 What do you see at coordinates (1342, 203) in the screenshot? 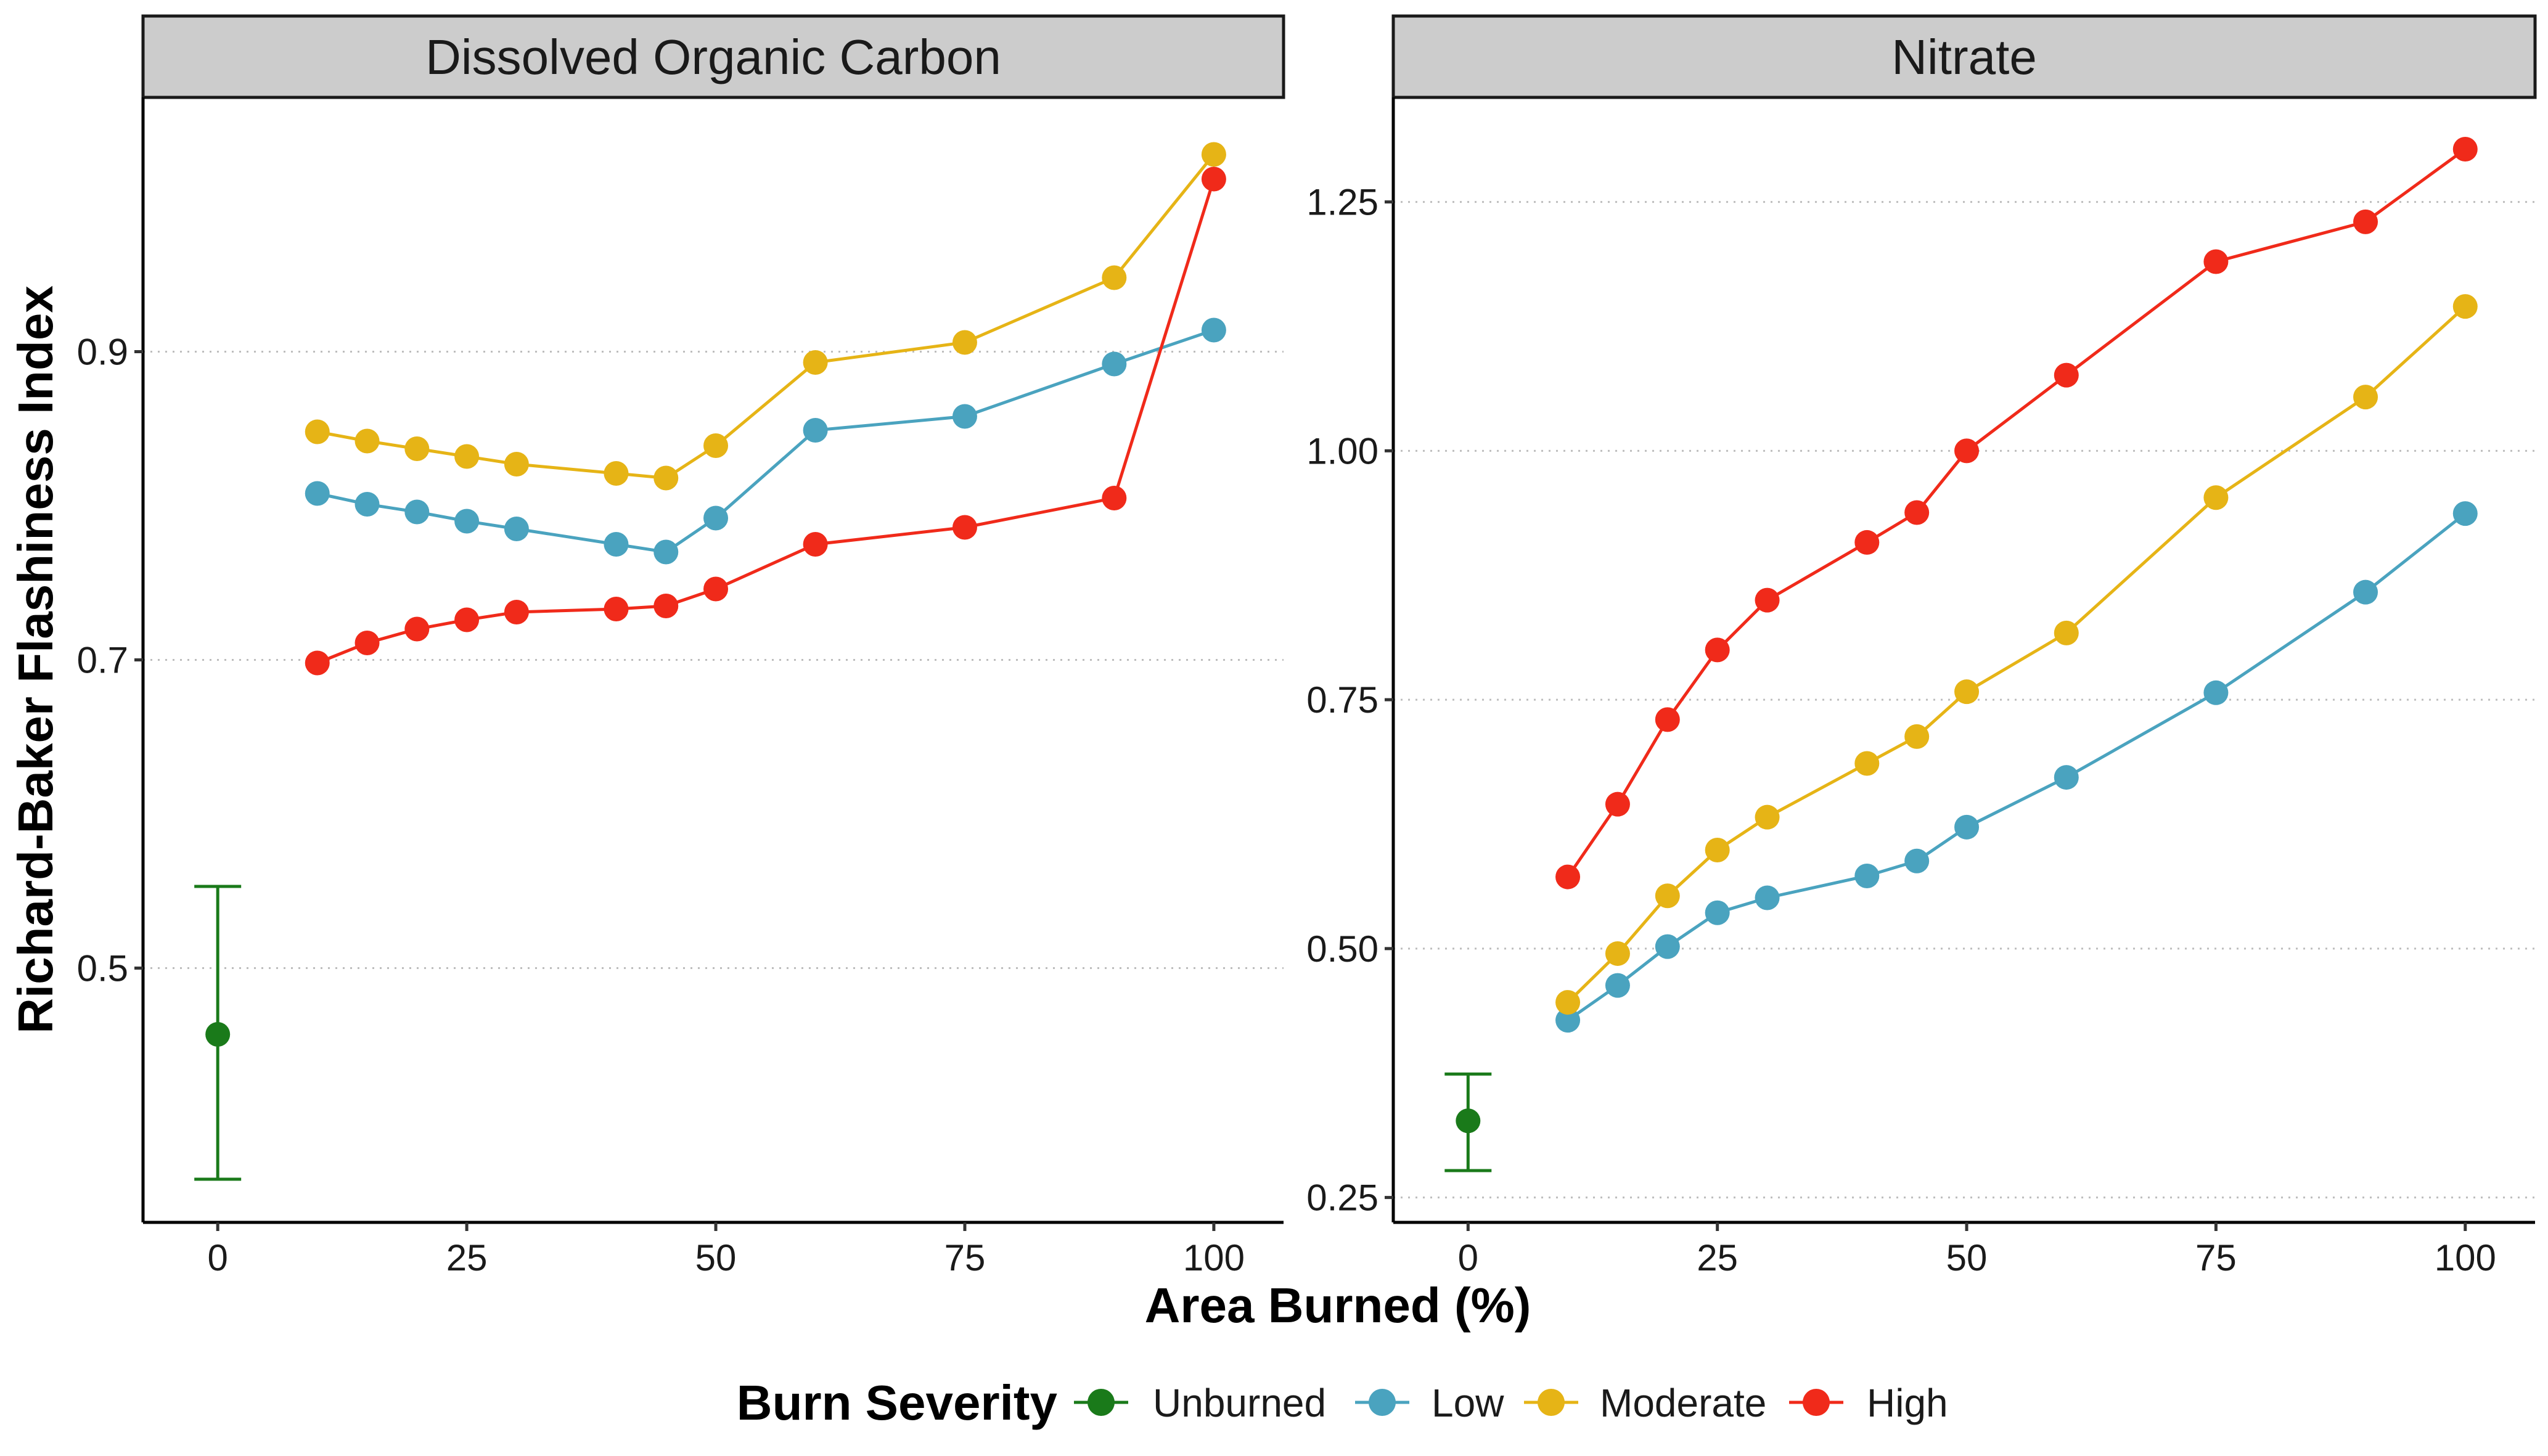
I see `y-tick-label: 1.25` at bounding box center [1342, 203].